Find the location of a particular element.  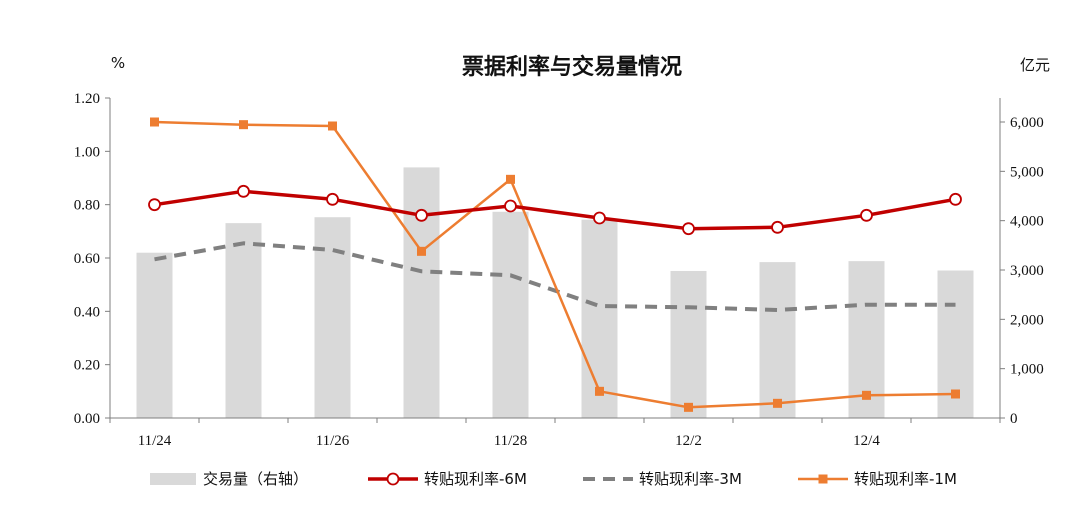

right-tick-label: 4,000 is located at coordinates (1027, 222).